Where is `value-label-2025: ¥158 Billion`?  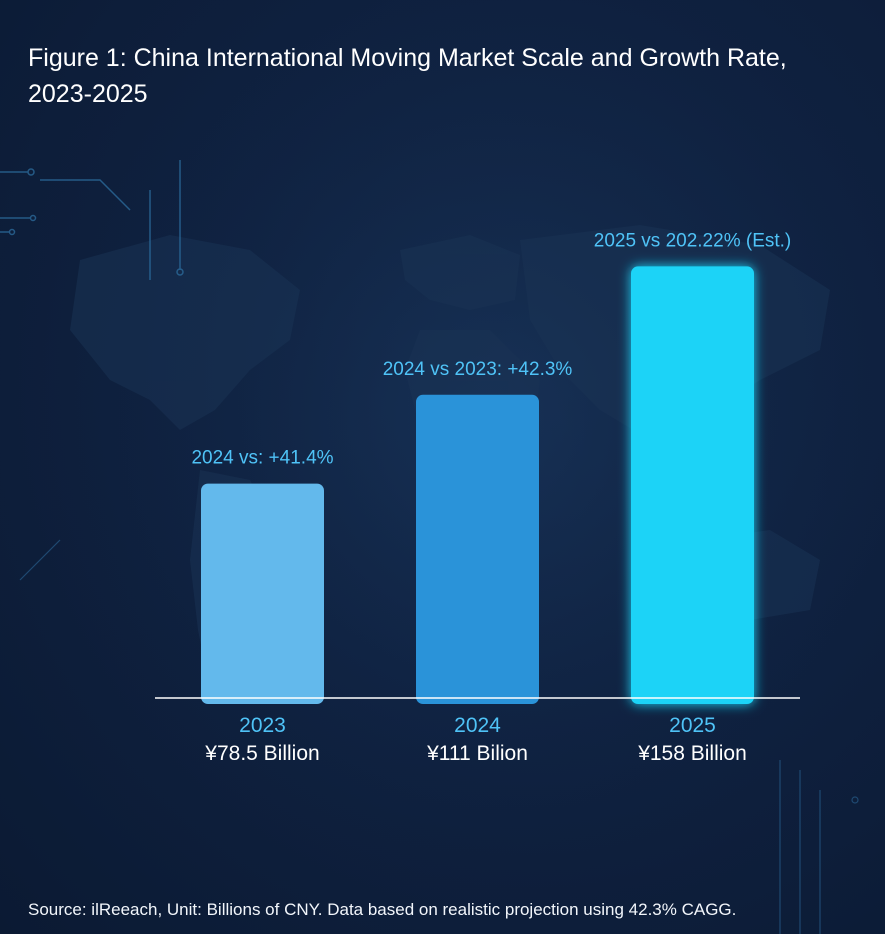
value-label-2025: ¥158 Billion is located at coordinates (692, 753).